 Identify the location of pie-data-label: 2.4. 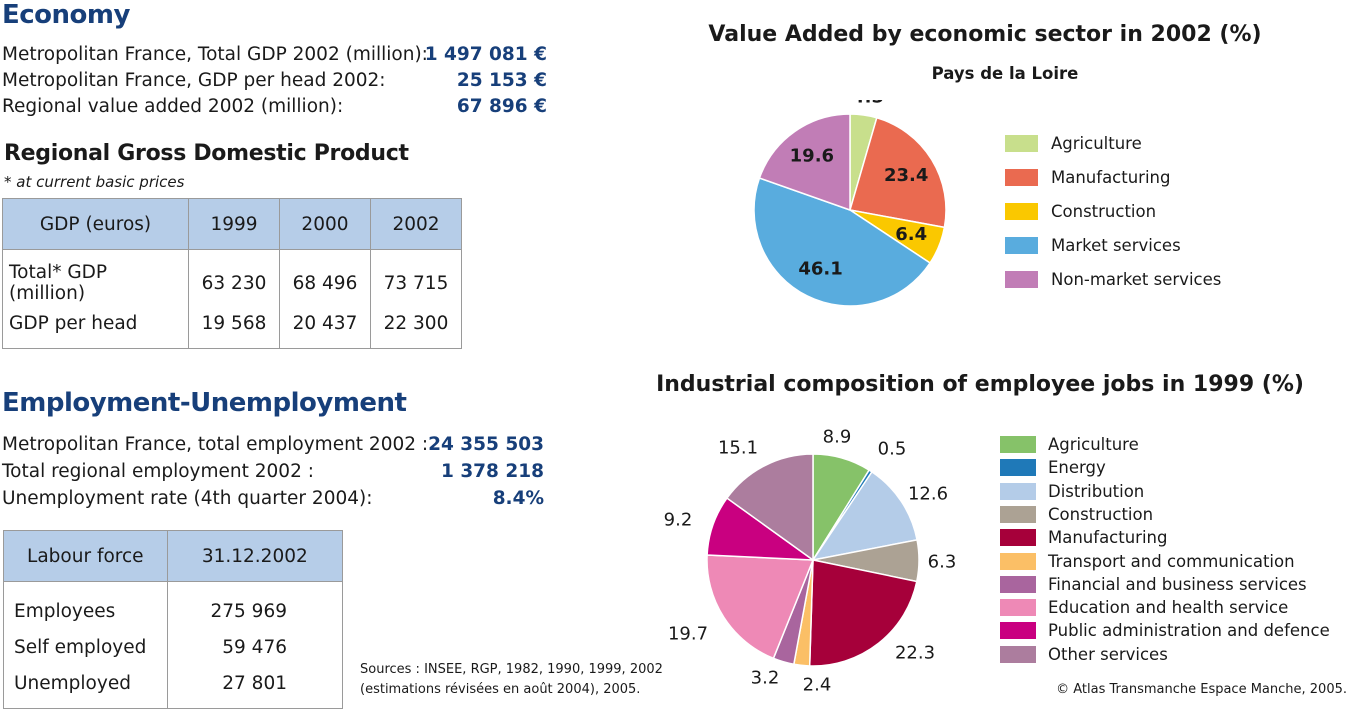
(817, 685).